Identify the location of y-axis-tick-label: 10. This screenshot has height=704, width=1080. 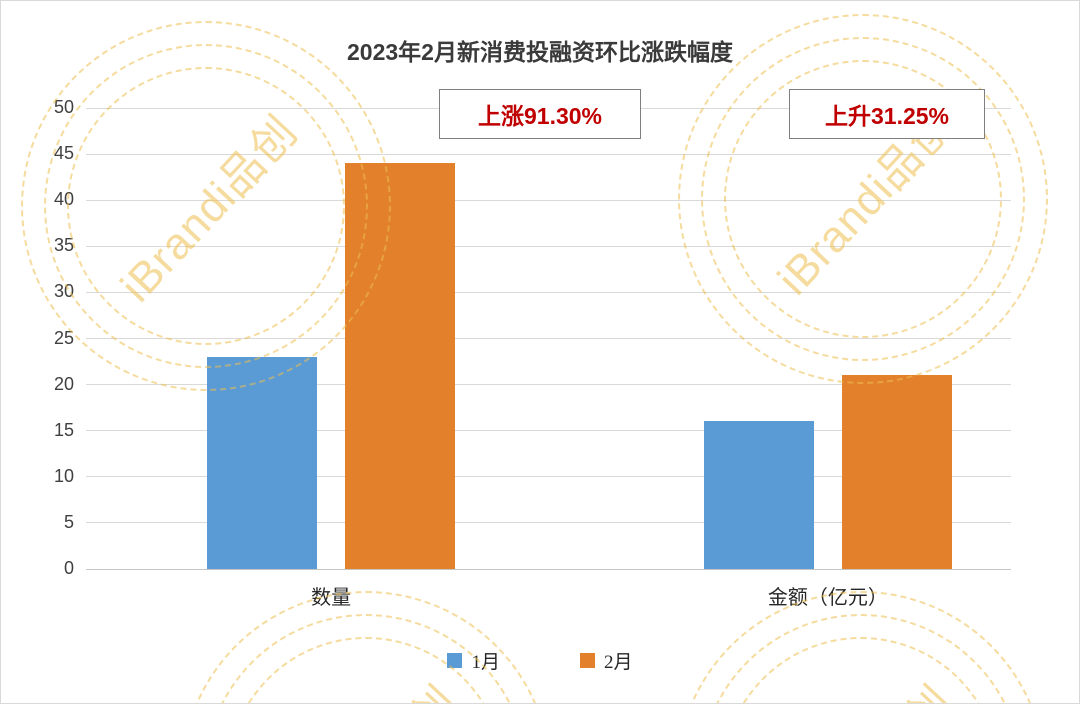
(63, 475).